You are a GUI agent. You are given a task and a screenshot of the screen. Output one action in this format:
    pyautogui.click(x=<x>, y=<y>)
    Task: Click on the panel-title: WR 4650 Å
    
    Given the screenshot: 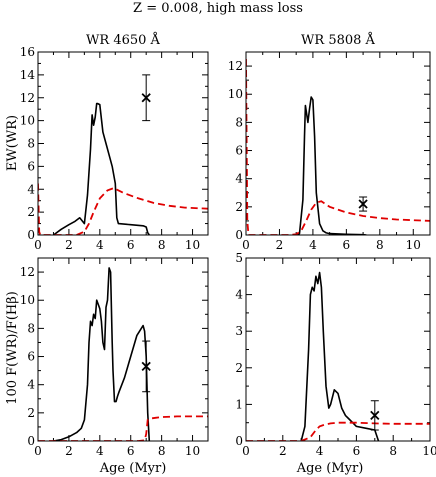 What is the action you would take?
    pyautogui.click(x=123, y=40)
    